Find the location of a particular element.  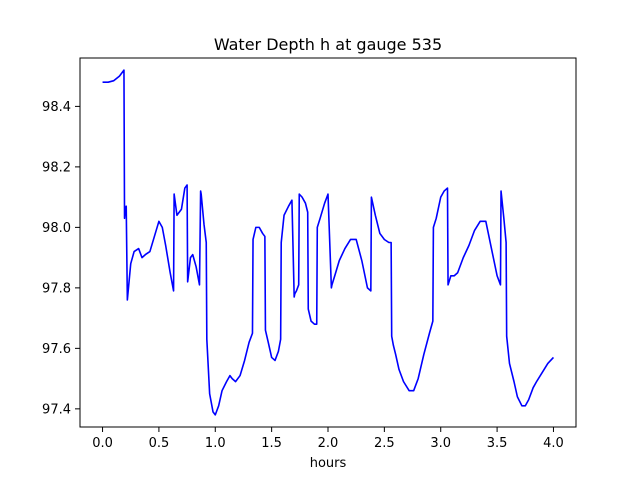

y-tick-label: 97.8 is located at coordinates (56, 288).